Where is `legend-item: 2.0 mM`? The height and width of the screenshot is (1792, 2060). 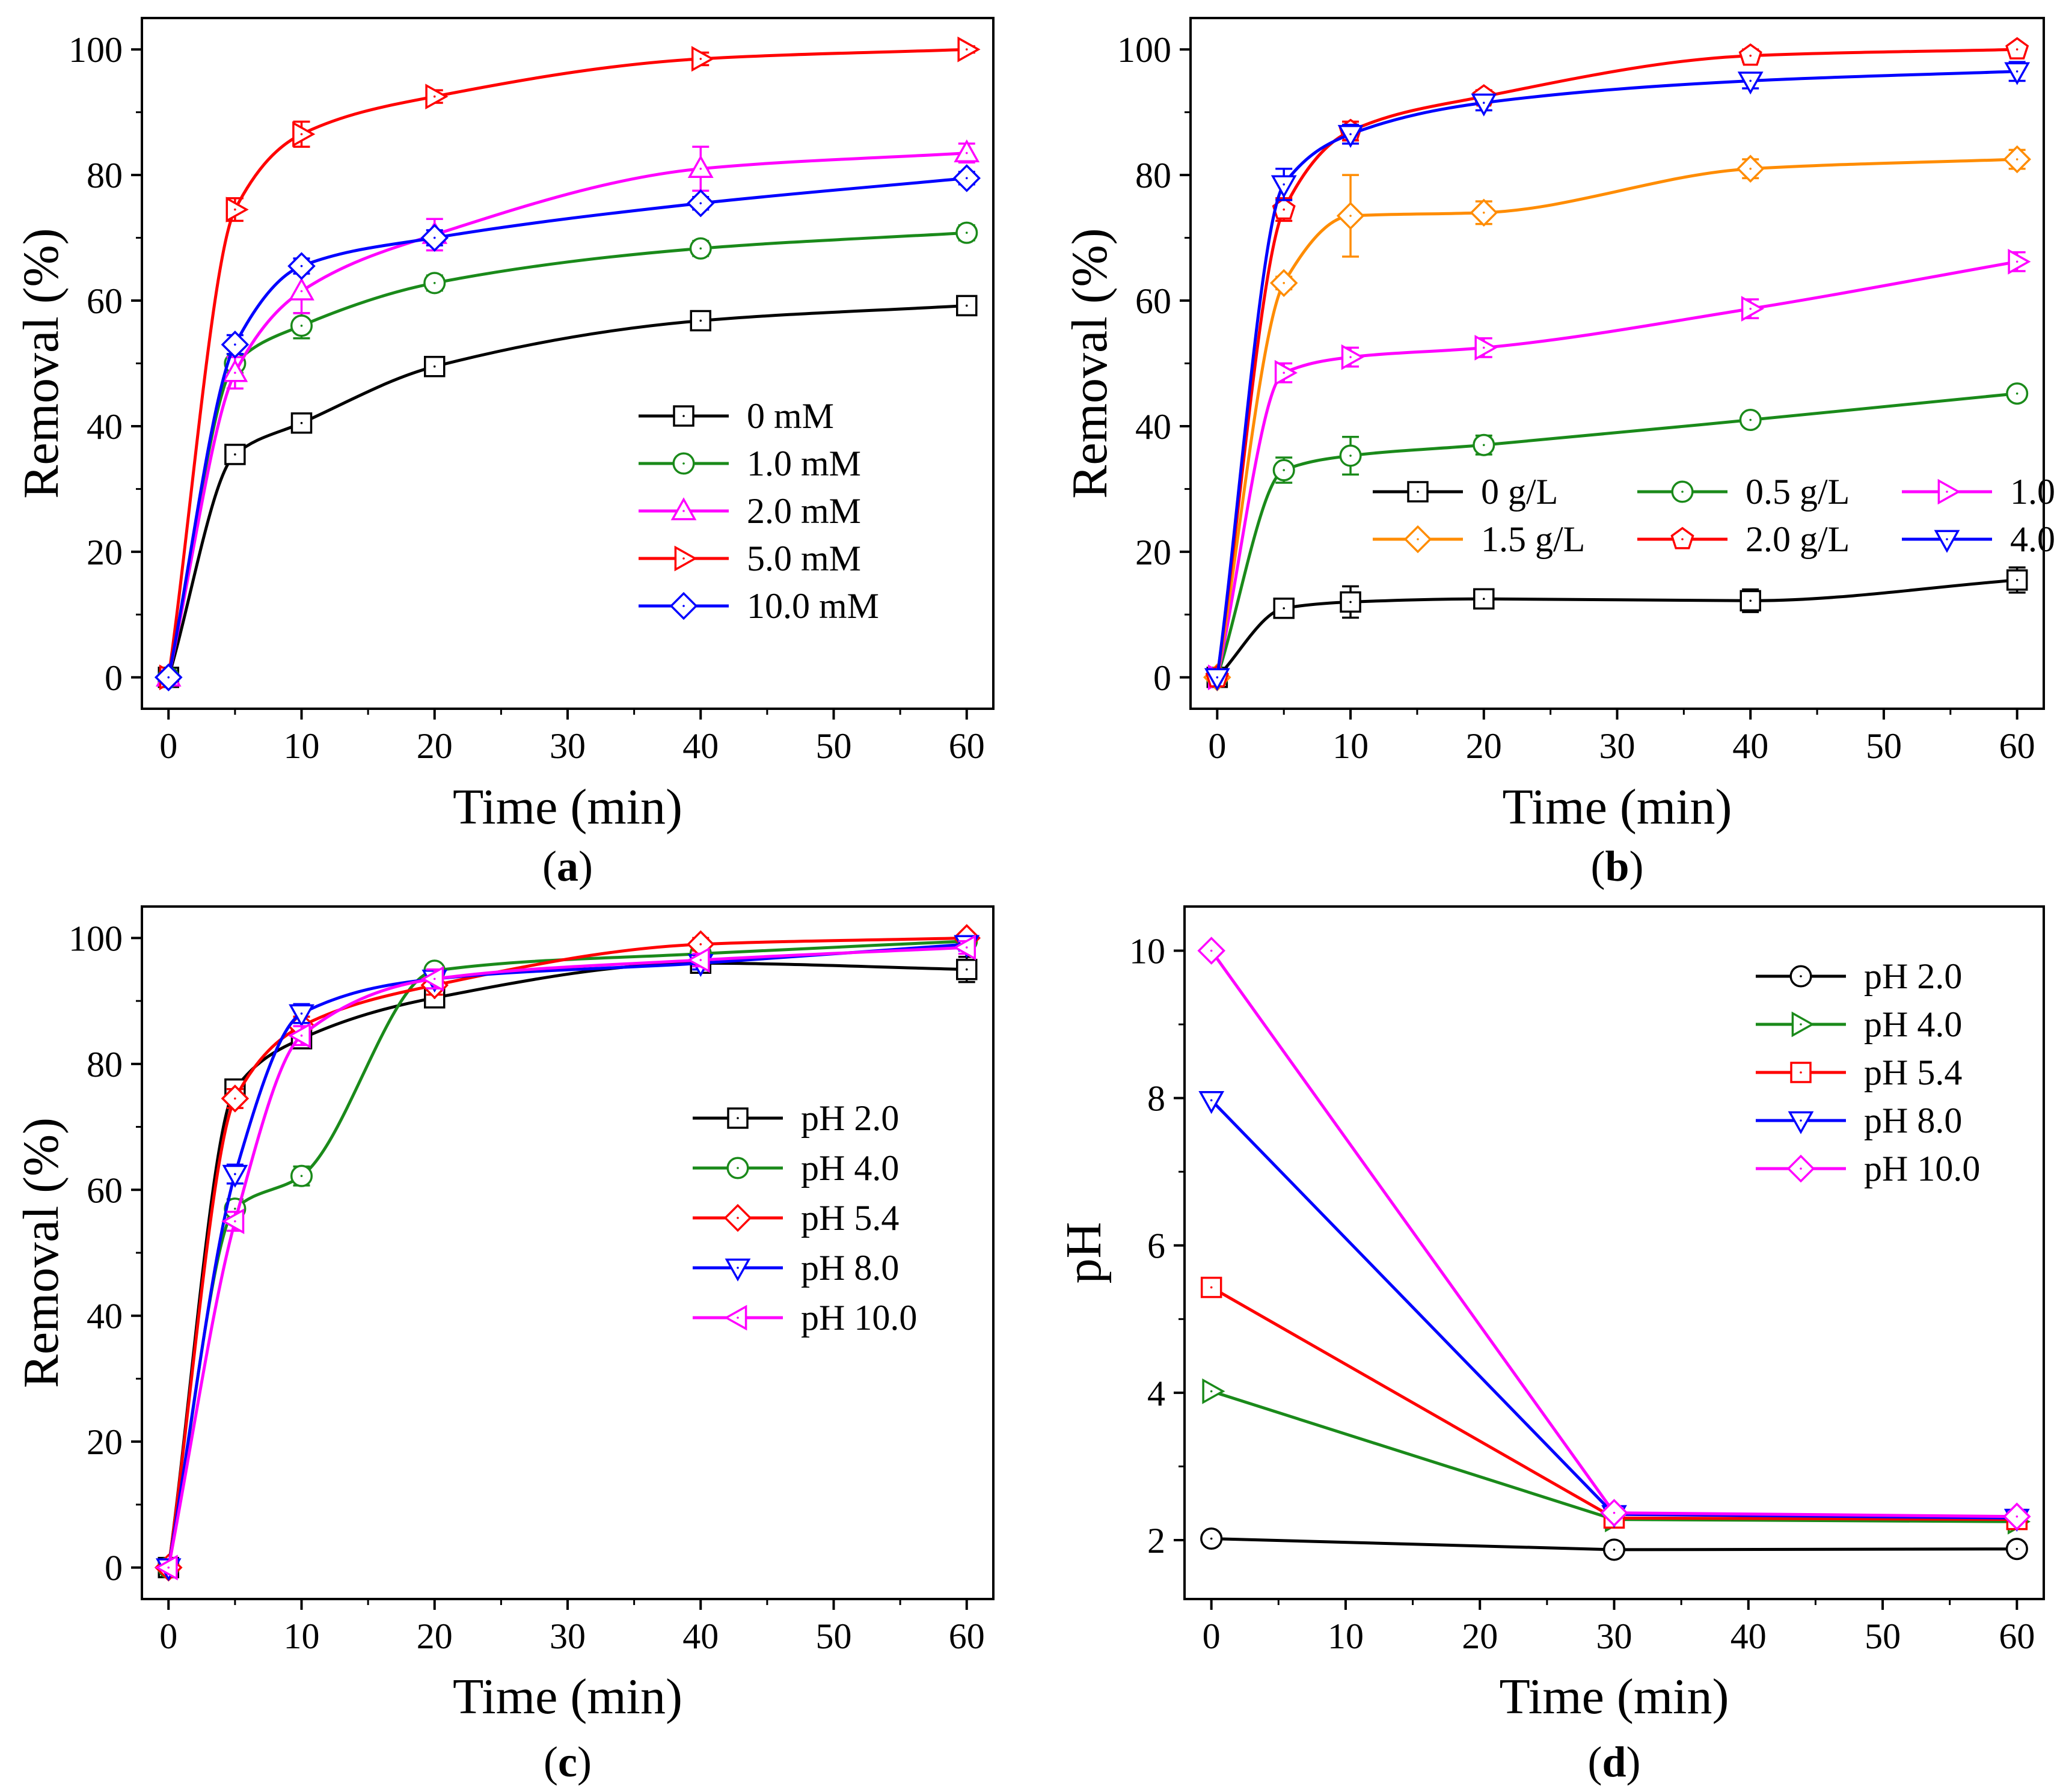 legend-item: 2.0 mM is located at coordinates (750, 511).